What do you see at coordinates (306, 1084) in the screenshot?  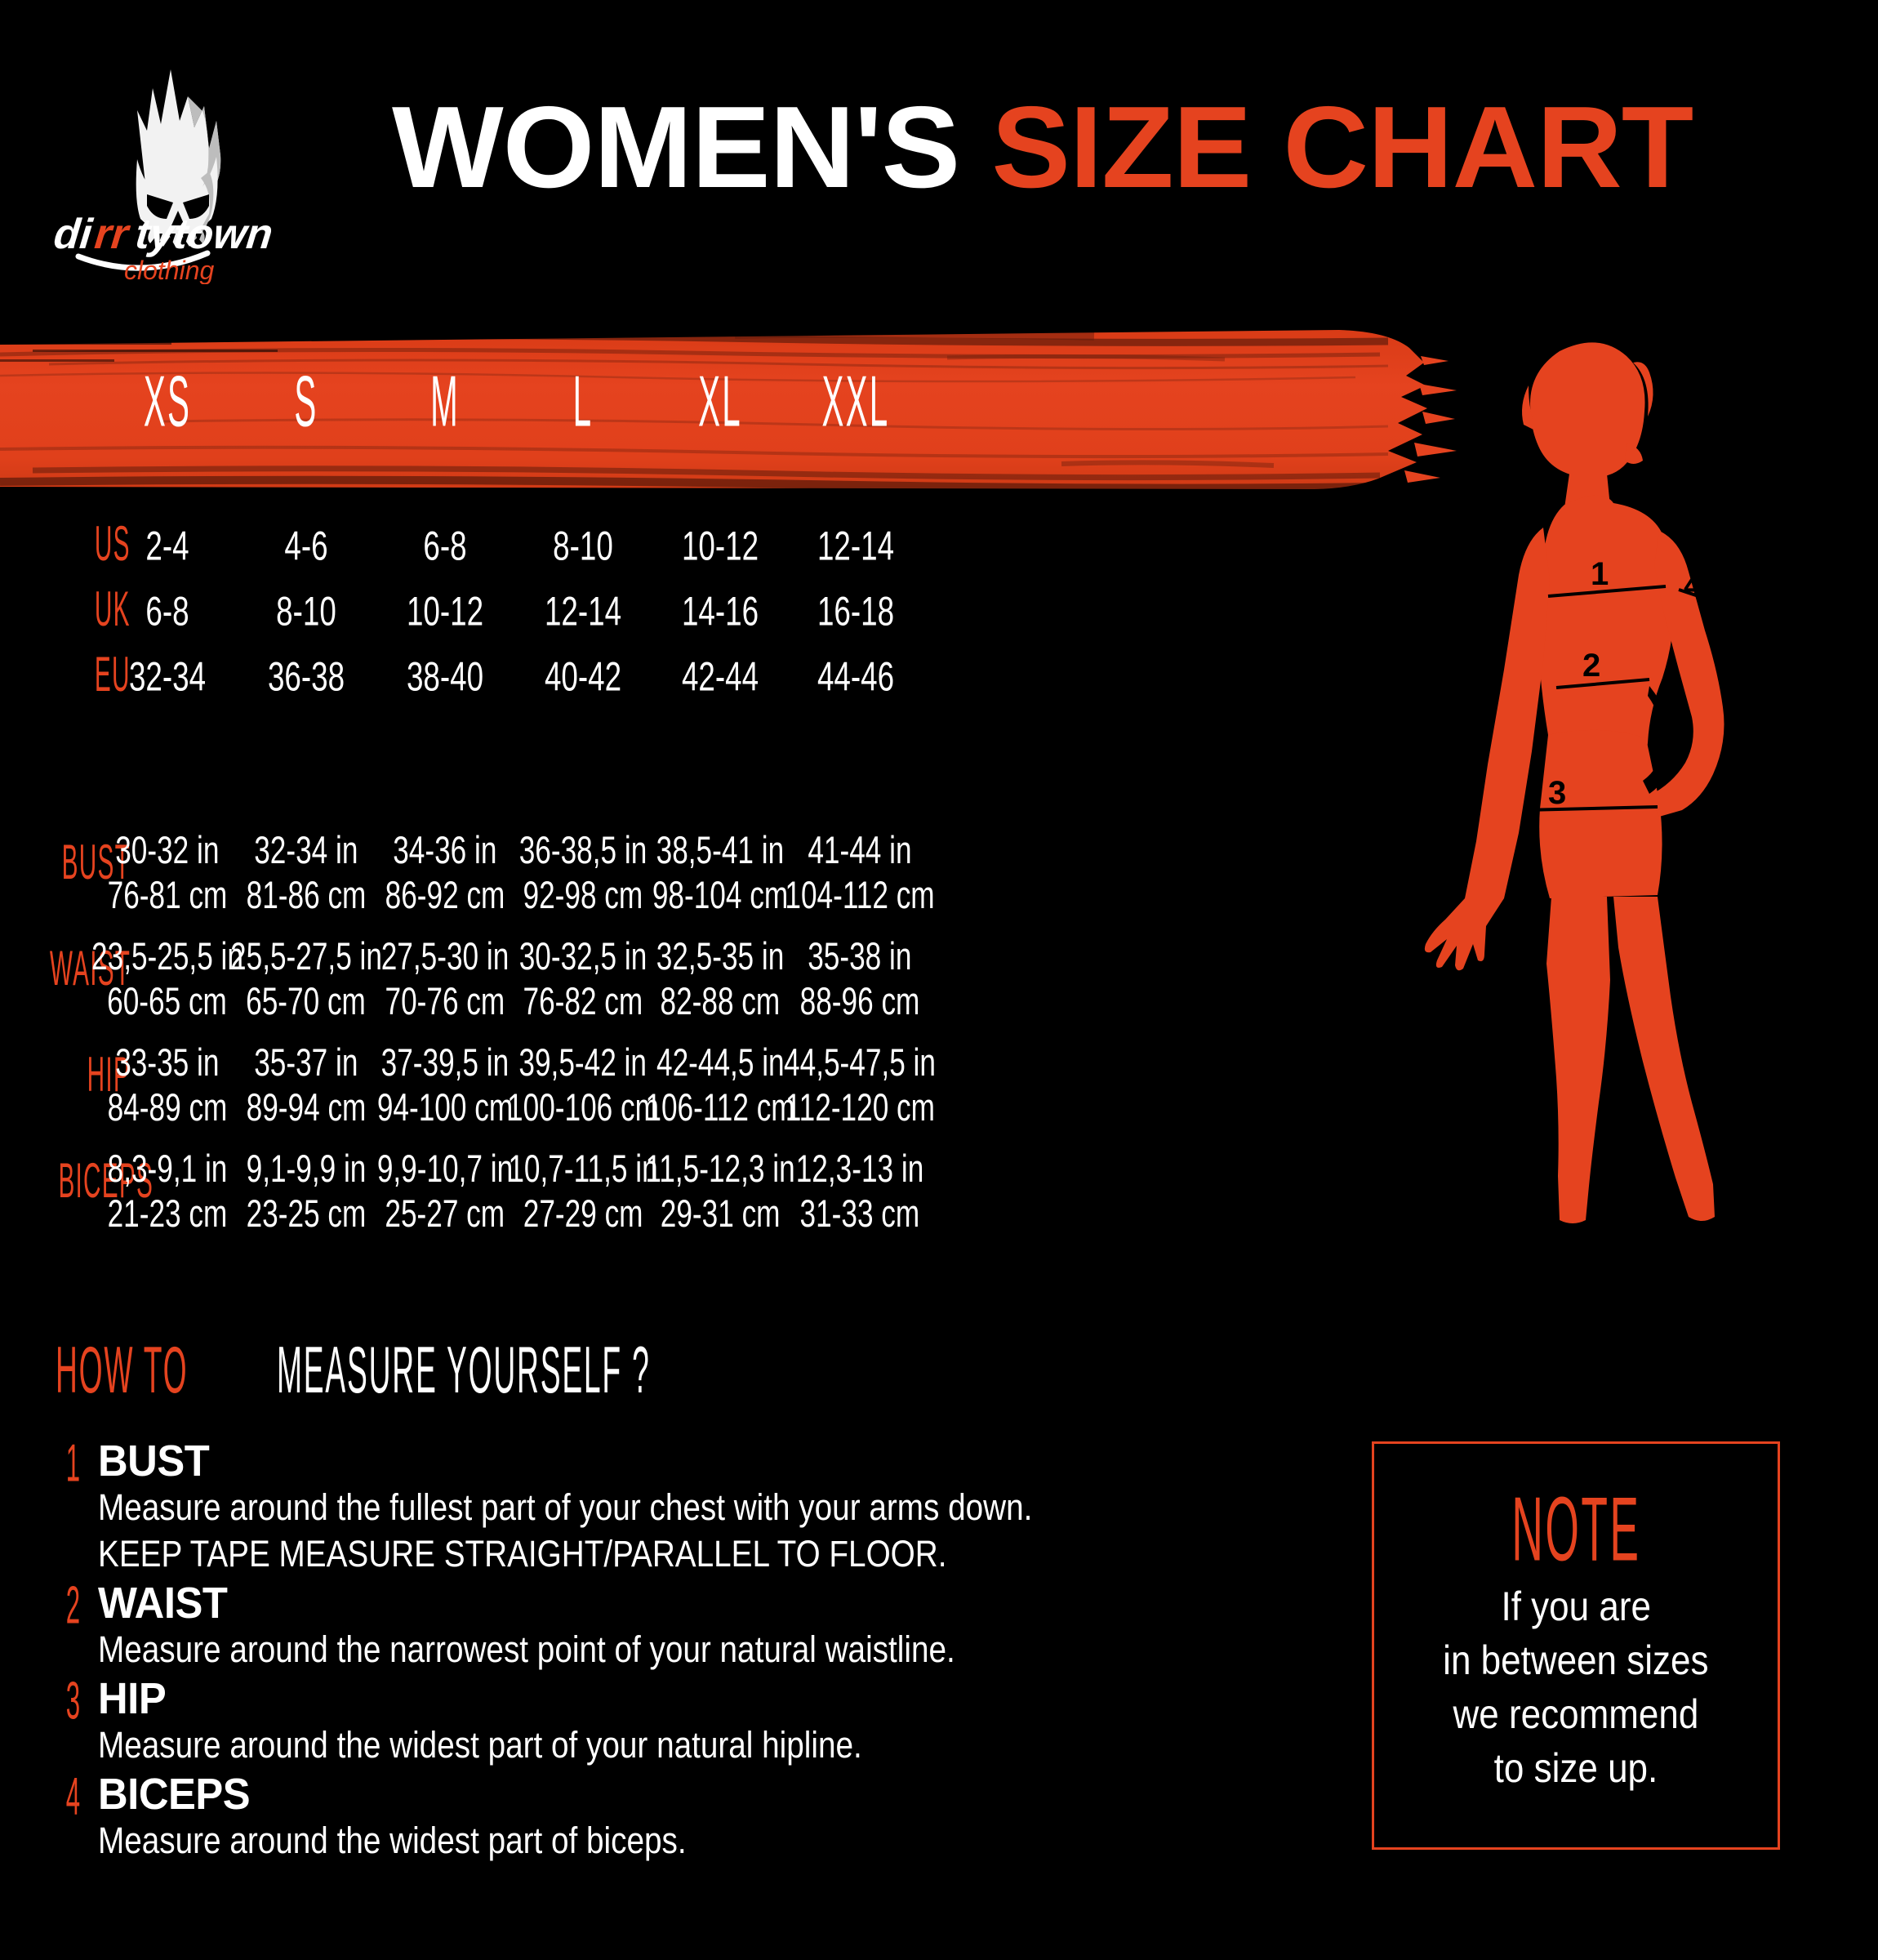 I see `cell-hip-s: 35-37 in 89-94 cm` at bounding box center [306, 1084].